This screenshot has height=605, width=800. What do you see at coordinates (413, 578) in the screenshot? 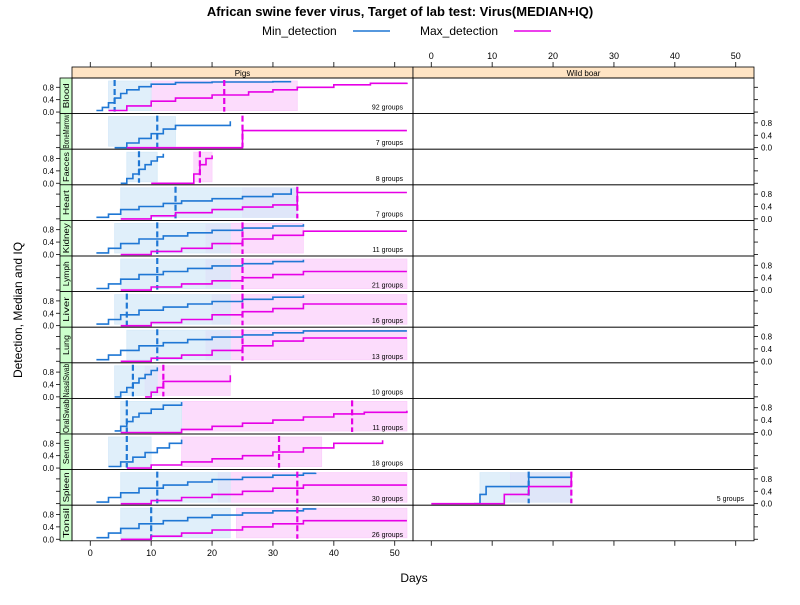
I see `x-axis-label: Days` at bounding box center [413, 578].